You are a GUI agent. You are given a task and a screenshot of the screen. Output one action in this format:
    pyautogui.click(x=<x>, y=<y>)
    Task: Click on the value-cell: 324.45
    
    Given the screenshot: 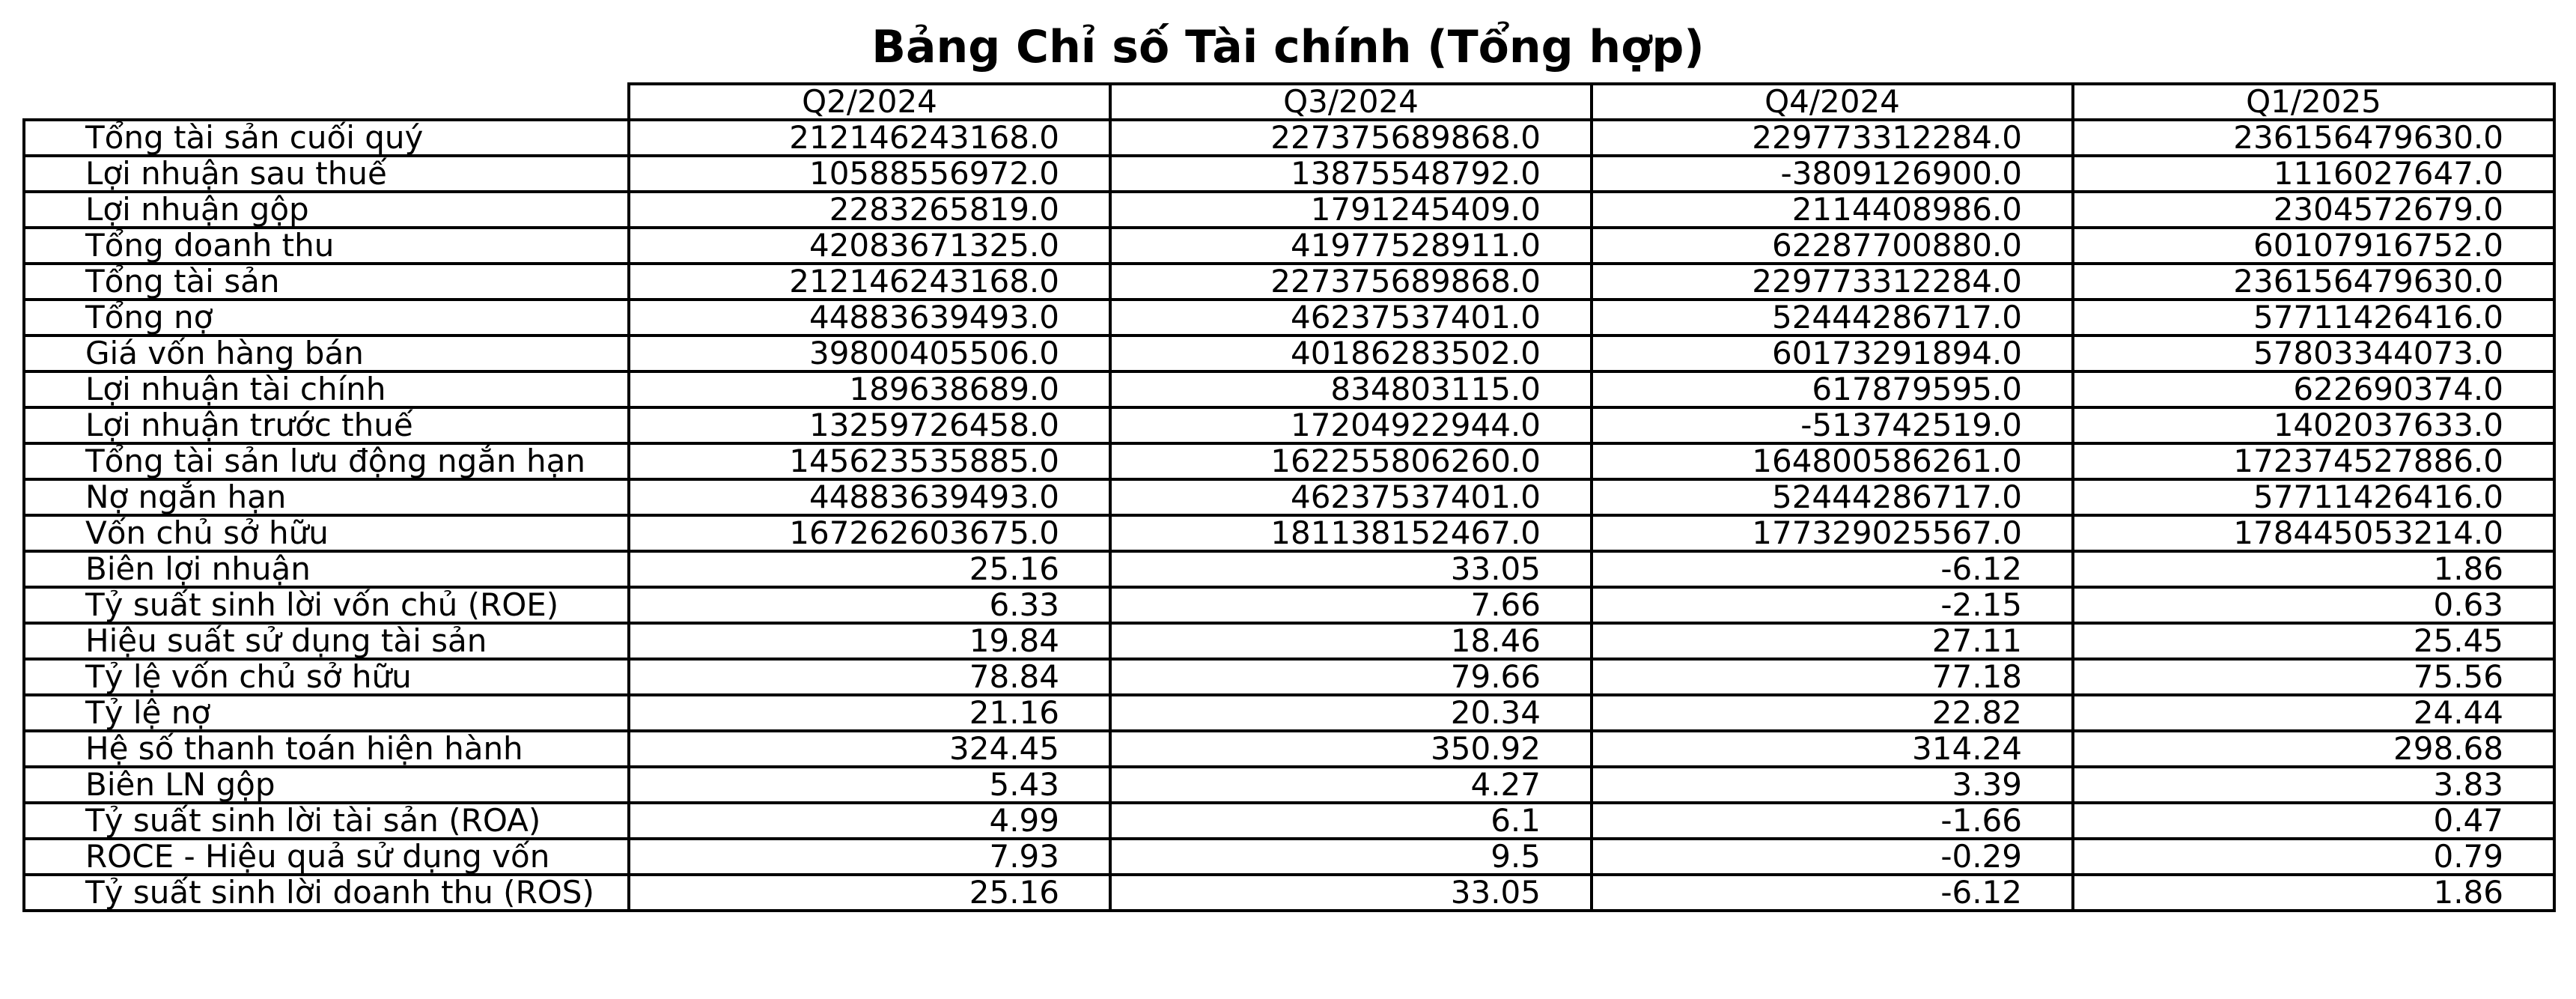 What is the action you would take?
    pyautogui.click(x=869, y=748)
    